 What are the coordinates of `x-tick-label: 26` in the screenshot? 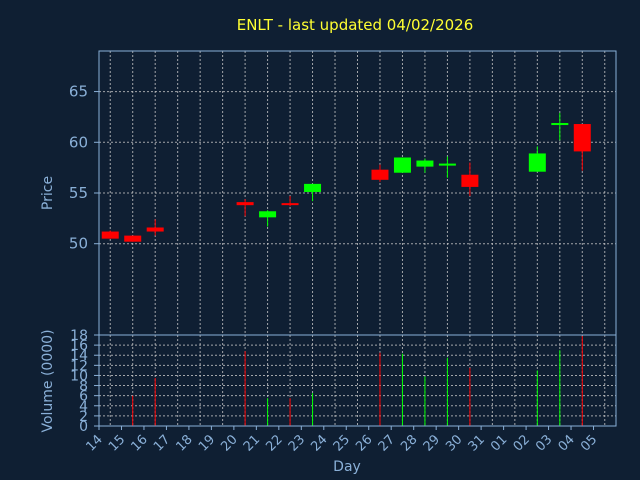 It's located at (364, 443).